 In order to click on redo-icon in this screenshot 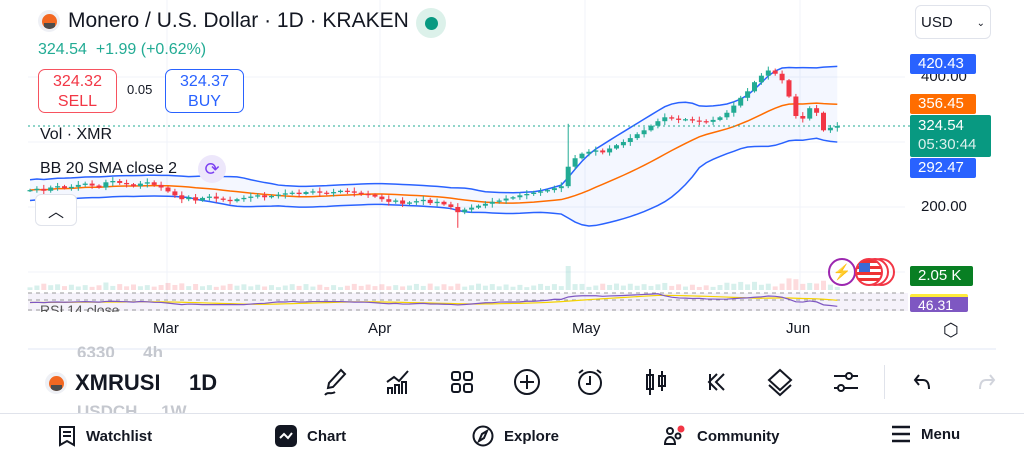, I will do `click(986, 382)`.